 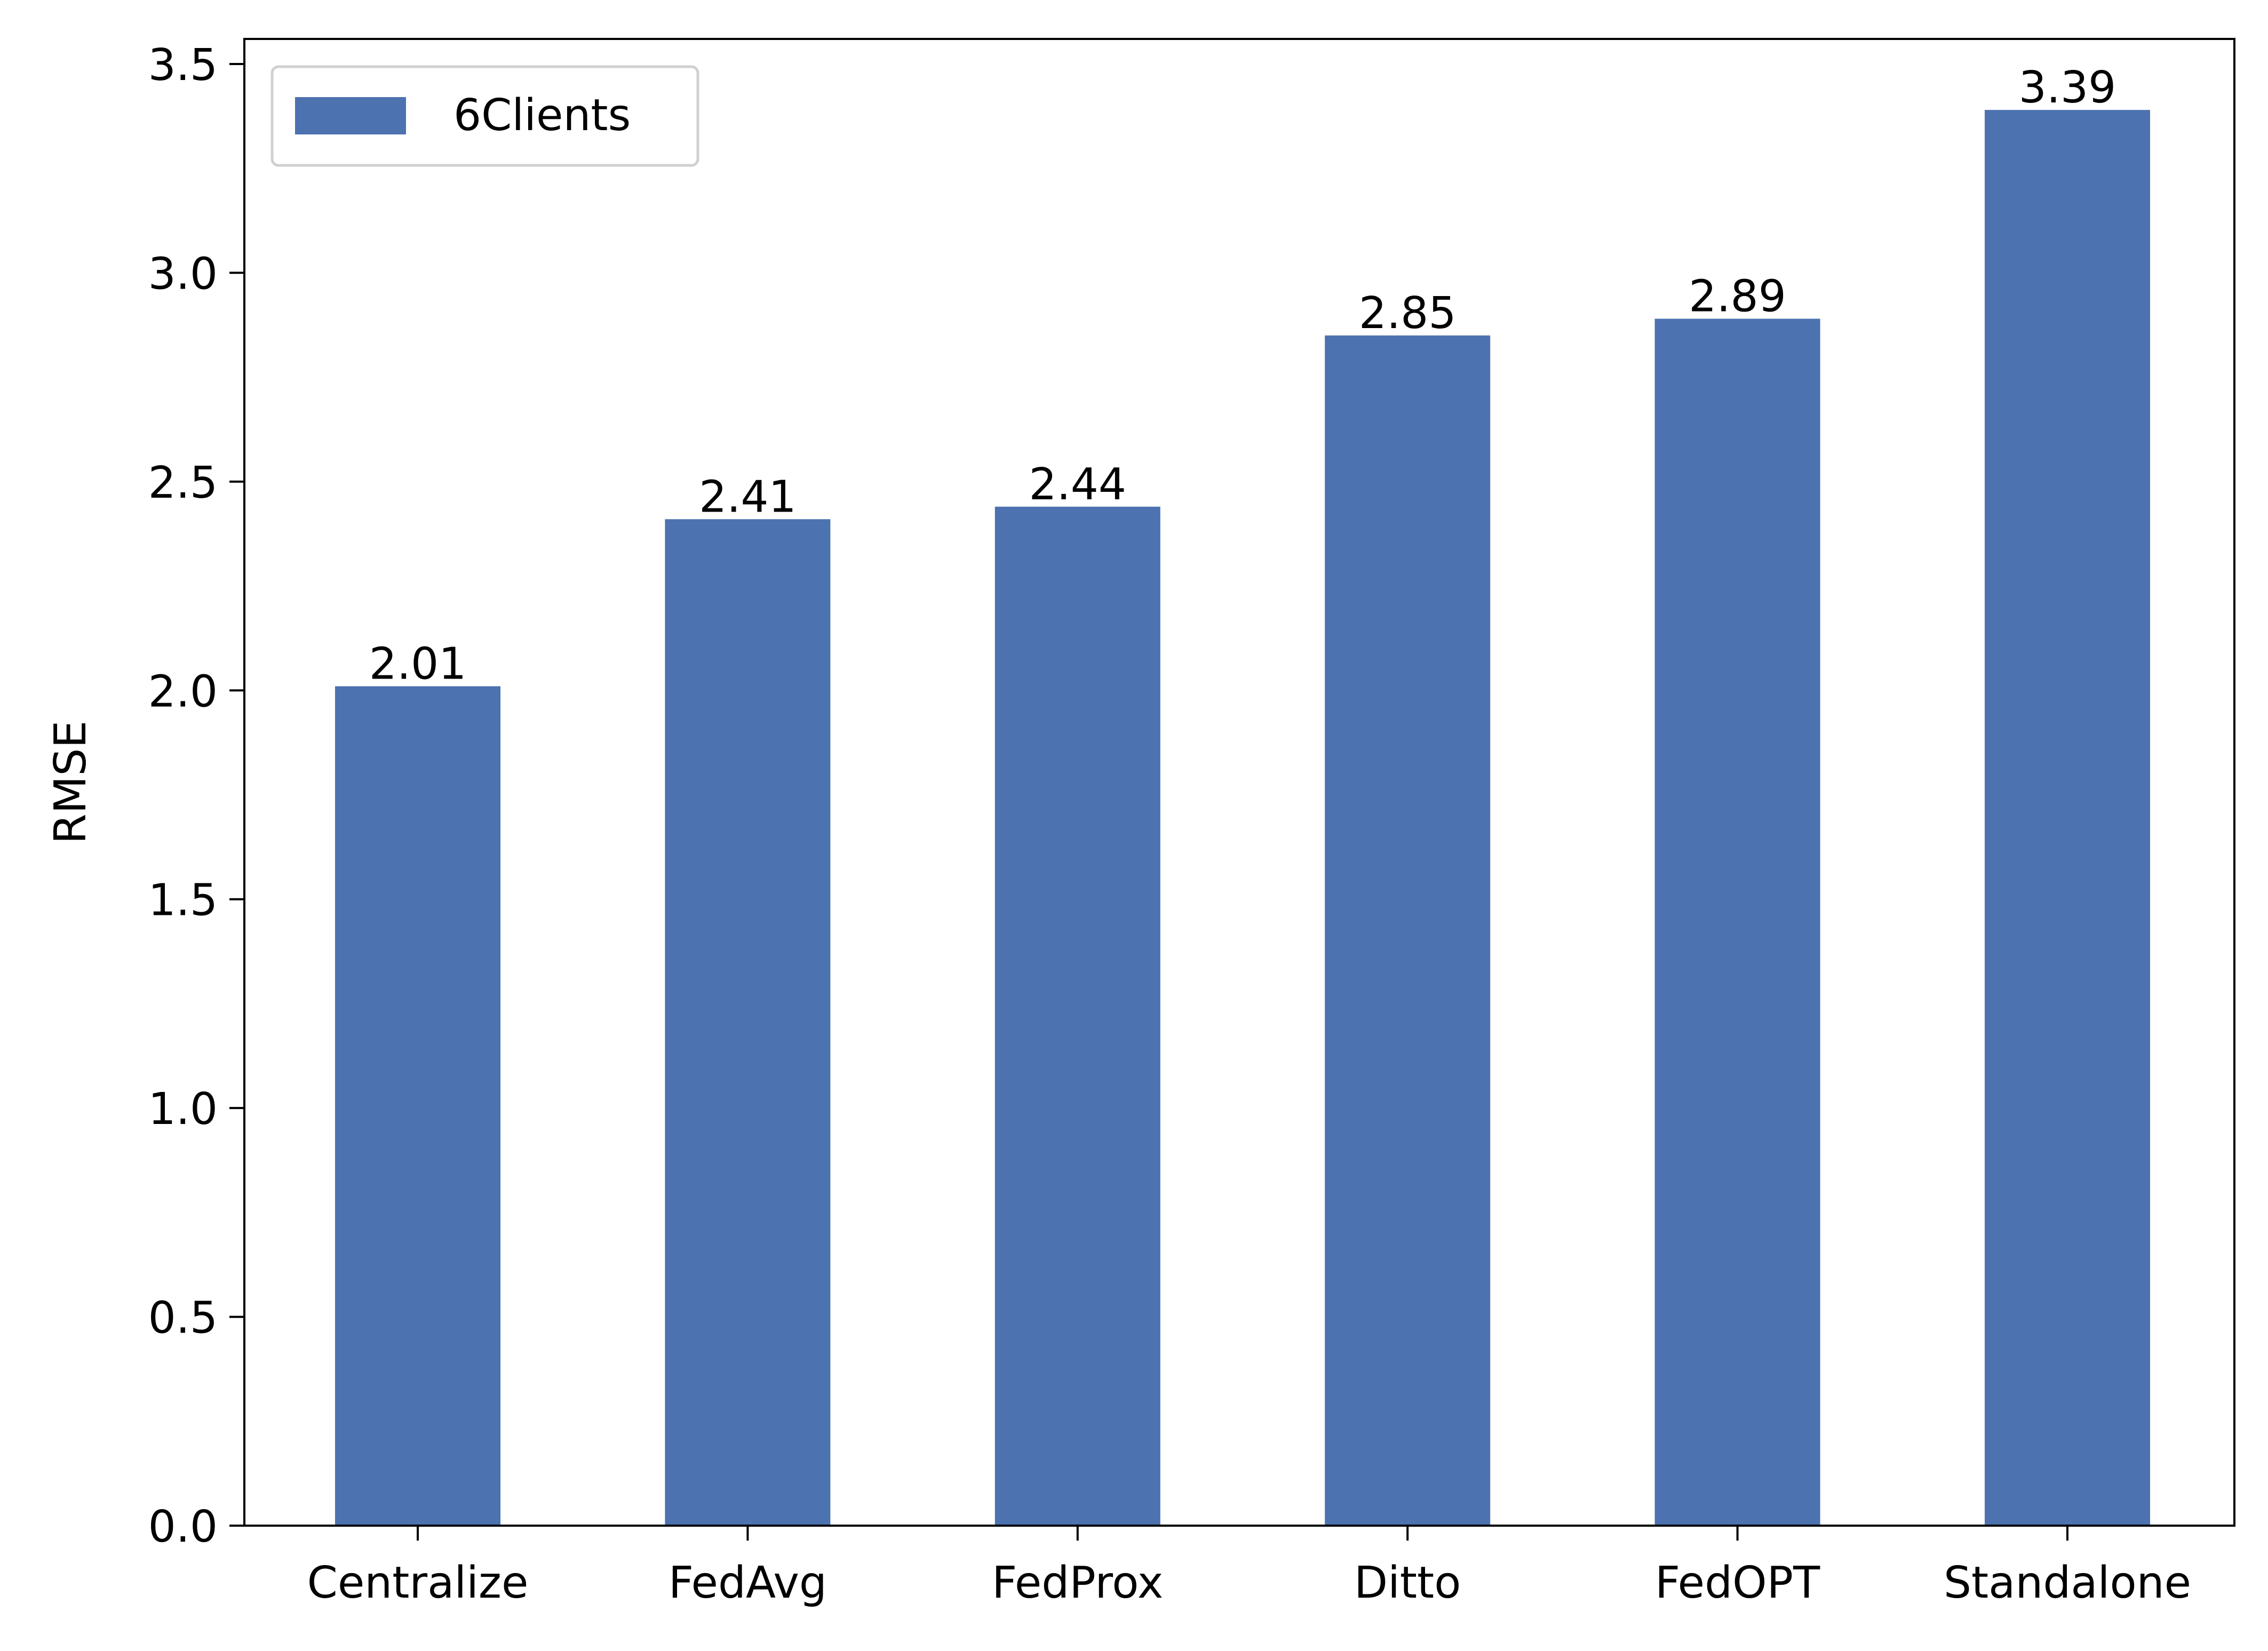 What do you see at coordinates (1738, 297) in the screenshot?
I see `data-label-fedopt: 2.89` at bounding box center [1738, 297].